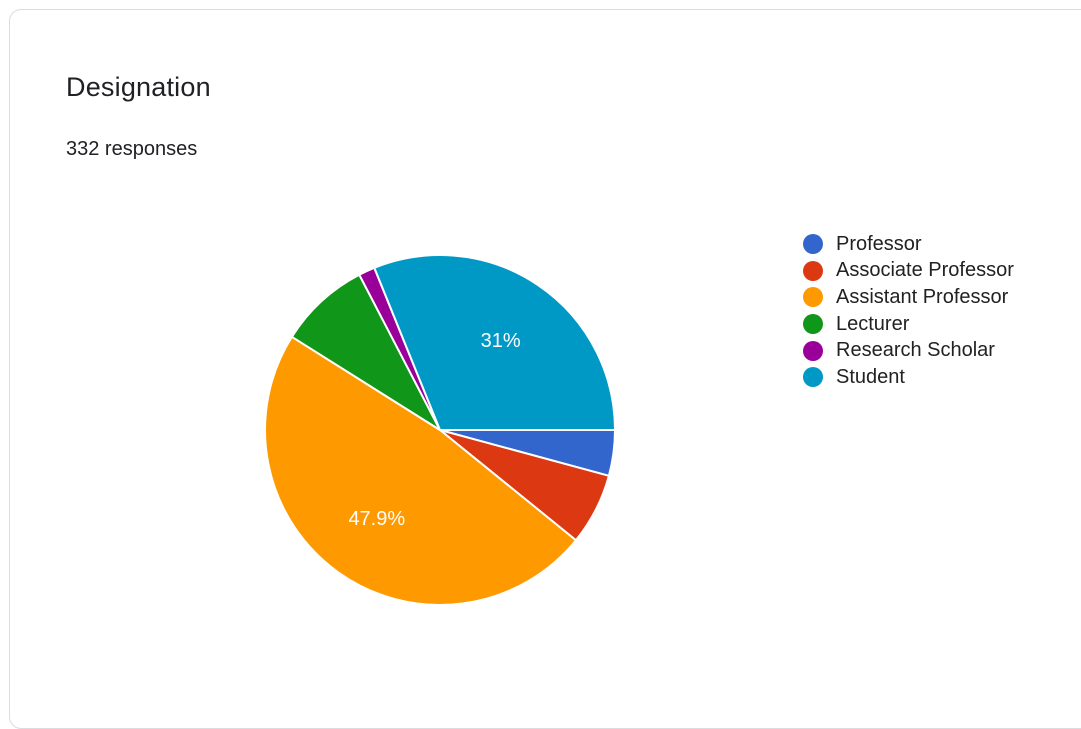 Image resolution: width=1081 pixels, height=729 pixels. What do you see at coordinates (132, 149) in the screenshot?
I see `response-count: 332 responses` at bounding box center [132, 149].